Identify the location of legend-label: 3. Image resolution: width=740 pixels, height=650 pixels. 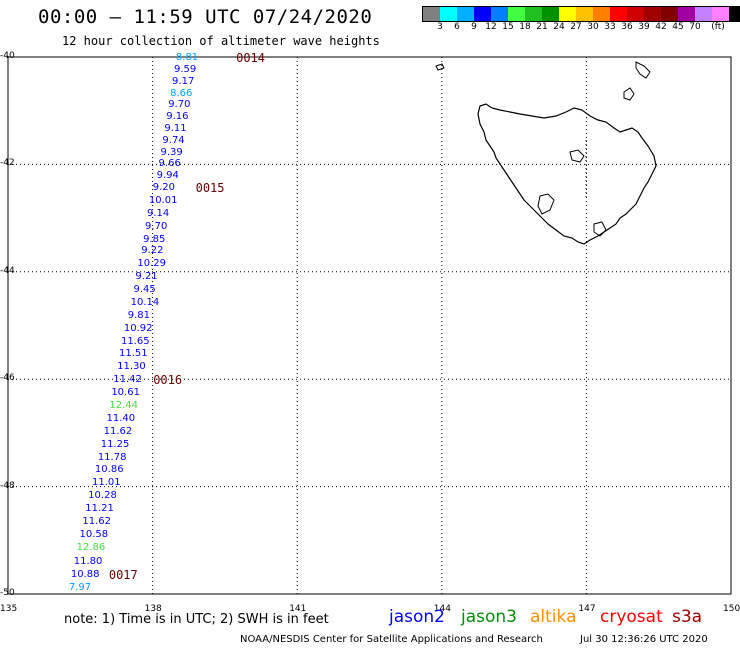
(440, 27).